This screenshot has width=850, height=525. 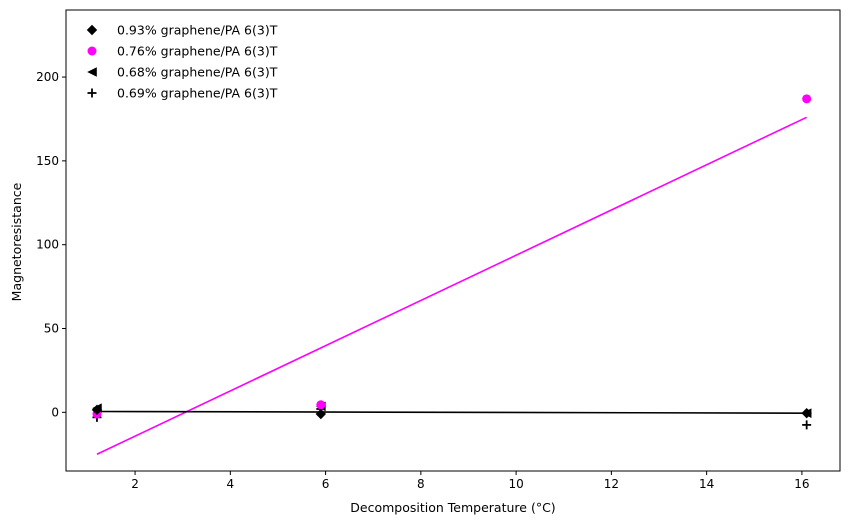 I want to click on legend-label-2: 0.76% graphene/PA 6(3)T, so click(x=197, y=51).